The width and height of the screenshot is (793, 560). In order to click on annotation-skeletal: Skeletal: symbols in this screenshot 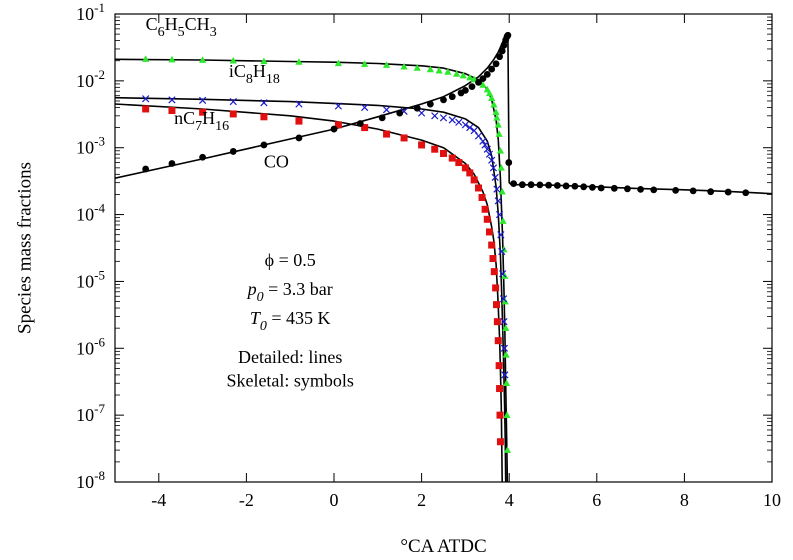, I will do `click(290, 380)`.